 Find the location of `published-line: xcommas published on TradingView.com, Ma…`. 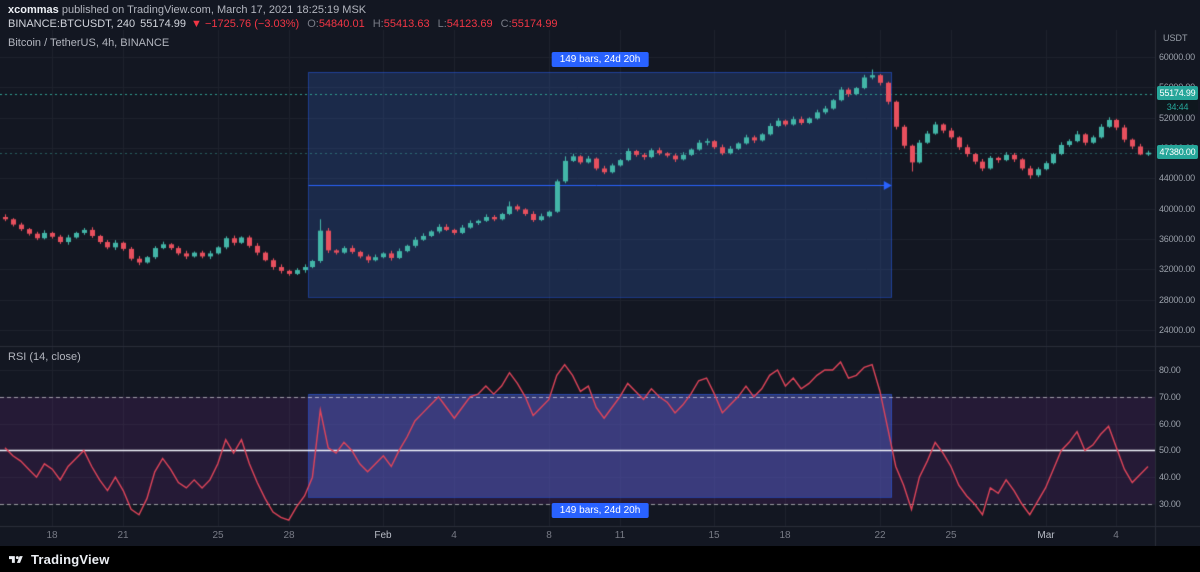

published-line: xcommas published on TradingView.com, Ma… is located at coordinates (283, 10).